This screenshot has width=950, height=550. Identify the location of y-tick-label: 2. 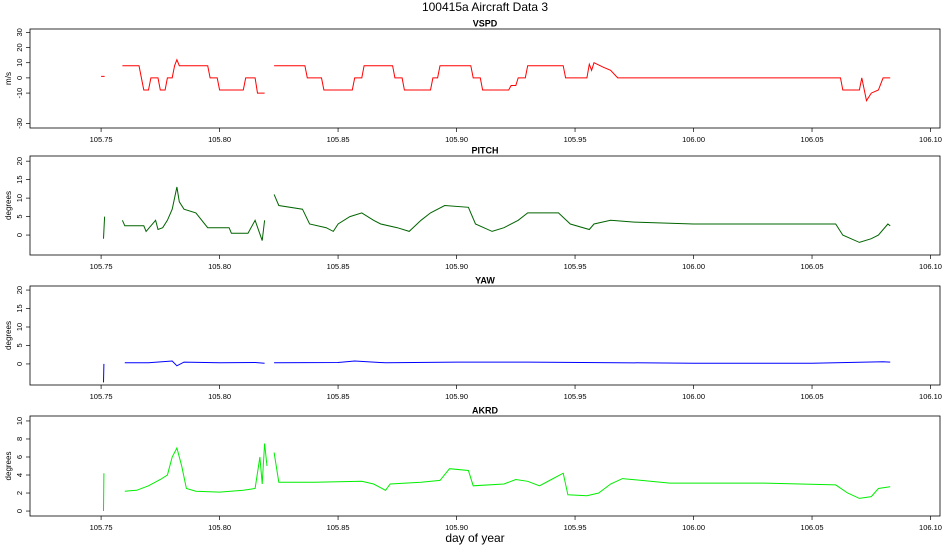
(19, 493).